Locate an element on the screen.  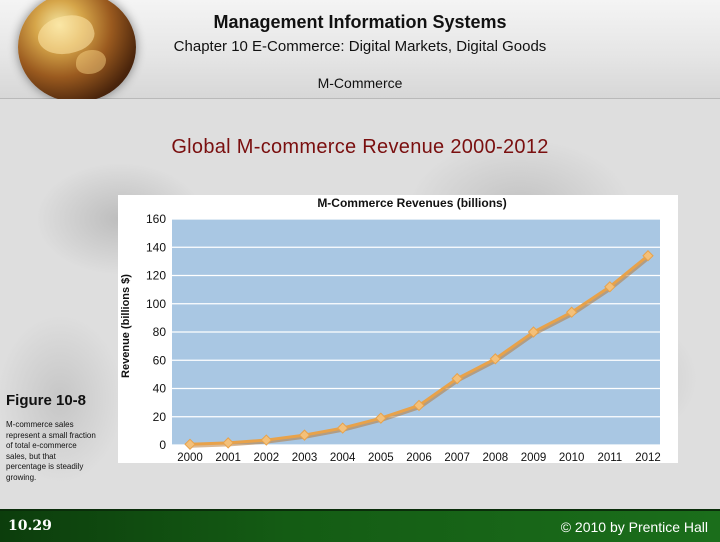
x-tick-label: 2011 is located at coordinates (609, 457).